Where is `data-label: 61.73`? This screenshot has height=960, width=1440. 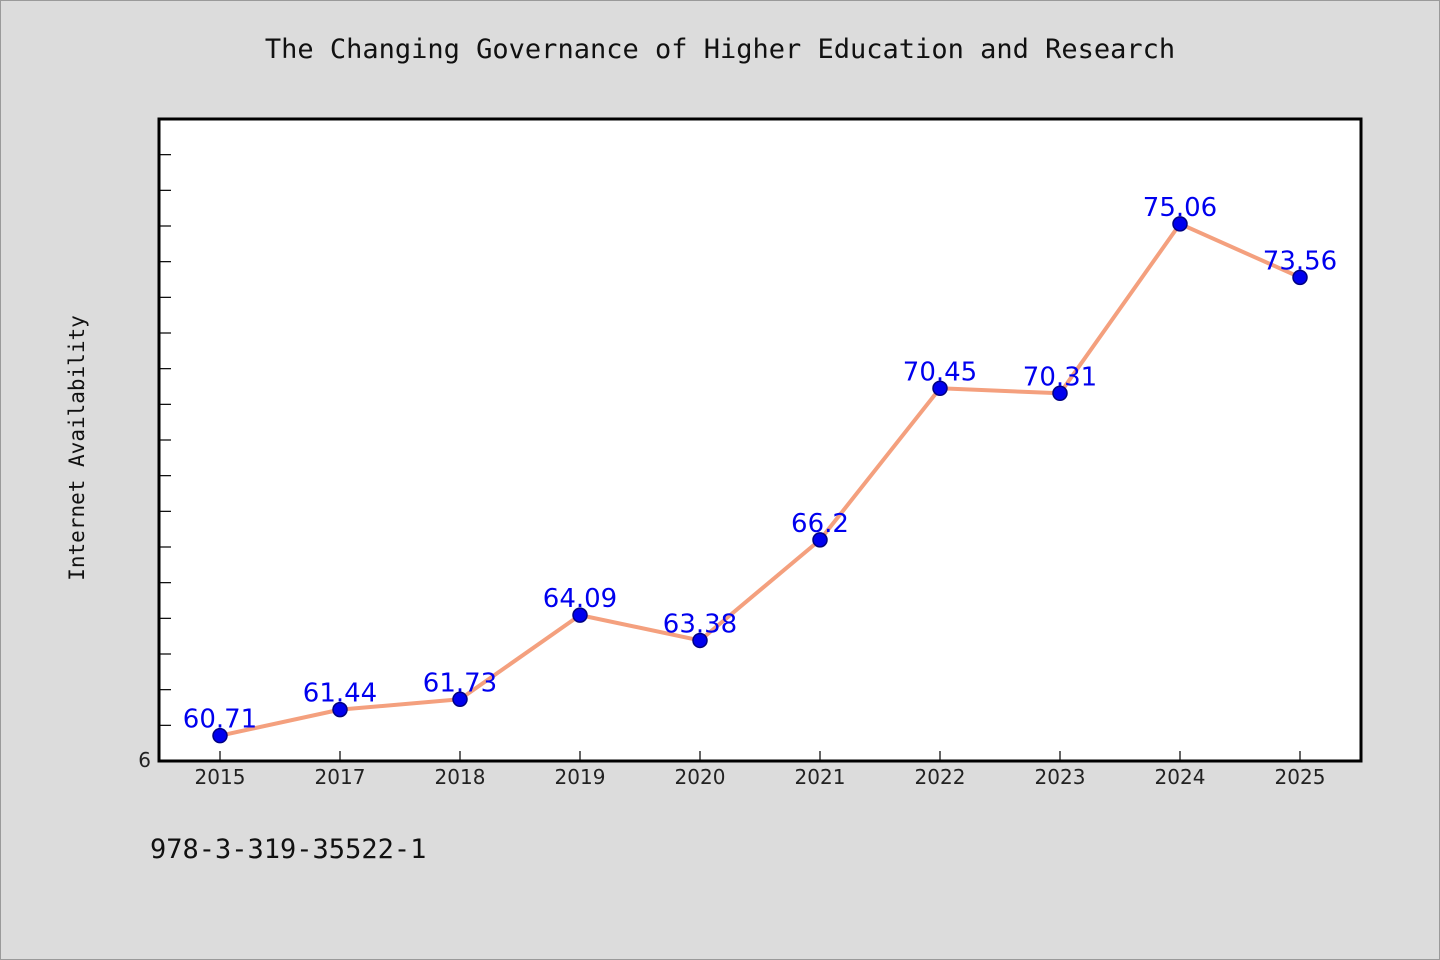 data-label: 61.73 is located at coordinates (460, 683).